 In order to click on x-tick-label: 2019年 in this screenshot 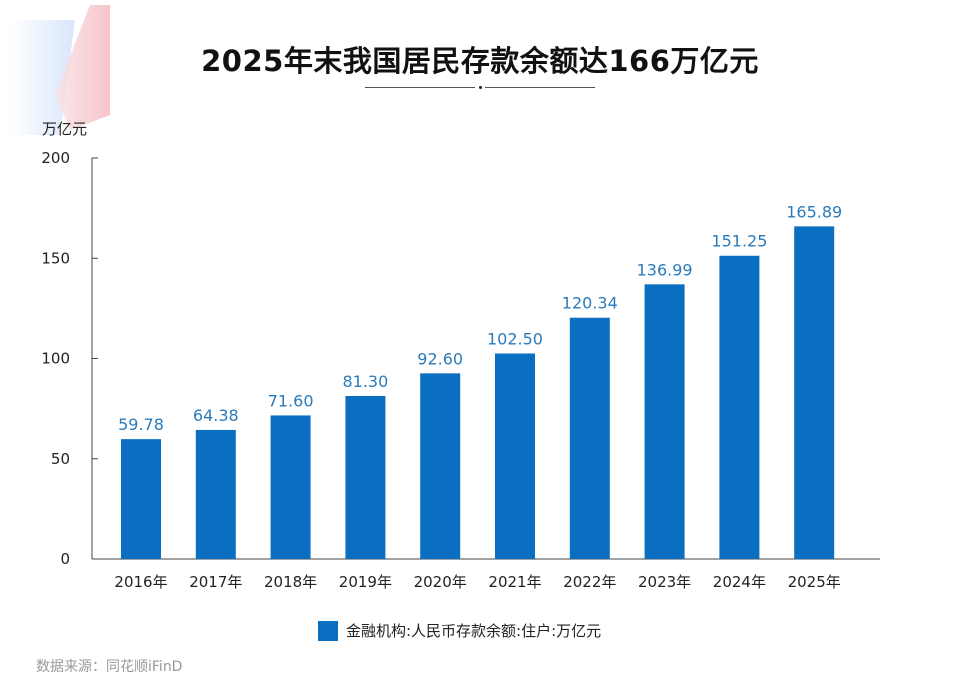, I will do `click(365, 582)`.